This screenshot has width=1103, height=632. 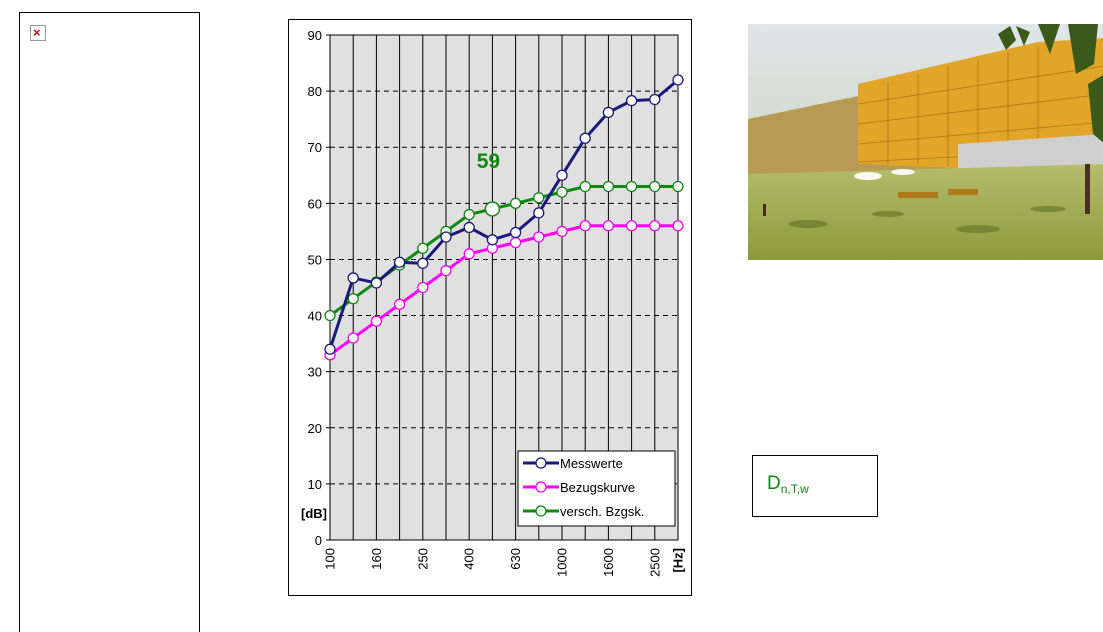 What do you see at coordinates (315, 484) in the screenshot?
I see `y-tick-label: 10` at bounding box center [315, 484].